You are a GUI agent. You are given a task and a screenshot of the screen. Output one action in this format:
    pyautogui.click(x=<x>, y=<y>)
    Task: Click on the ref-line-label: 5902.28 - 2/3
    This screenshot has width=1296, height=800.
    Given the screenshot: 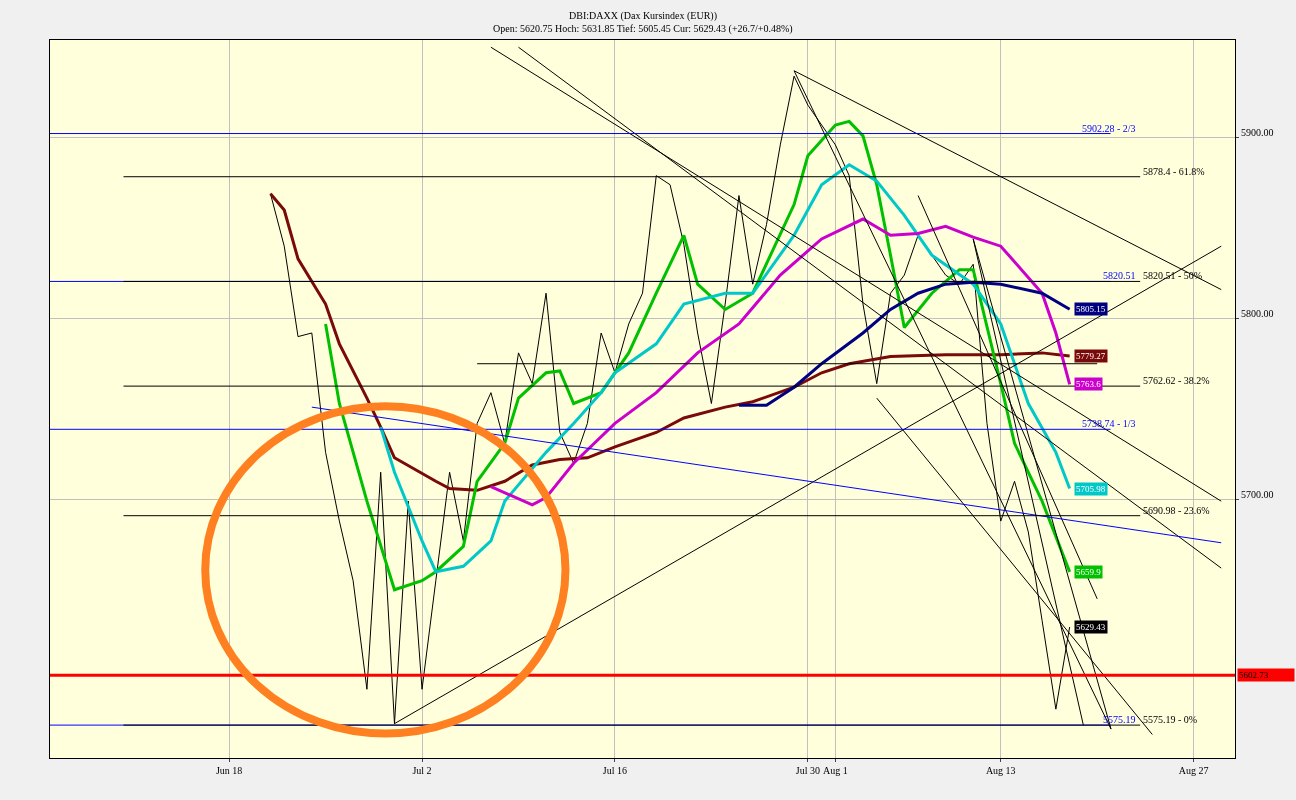 What is the action you would take?
    pyautogui.click(x=1109, y=128)
    